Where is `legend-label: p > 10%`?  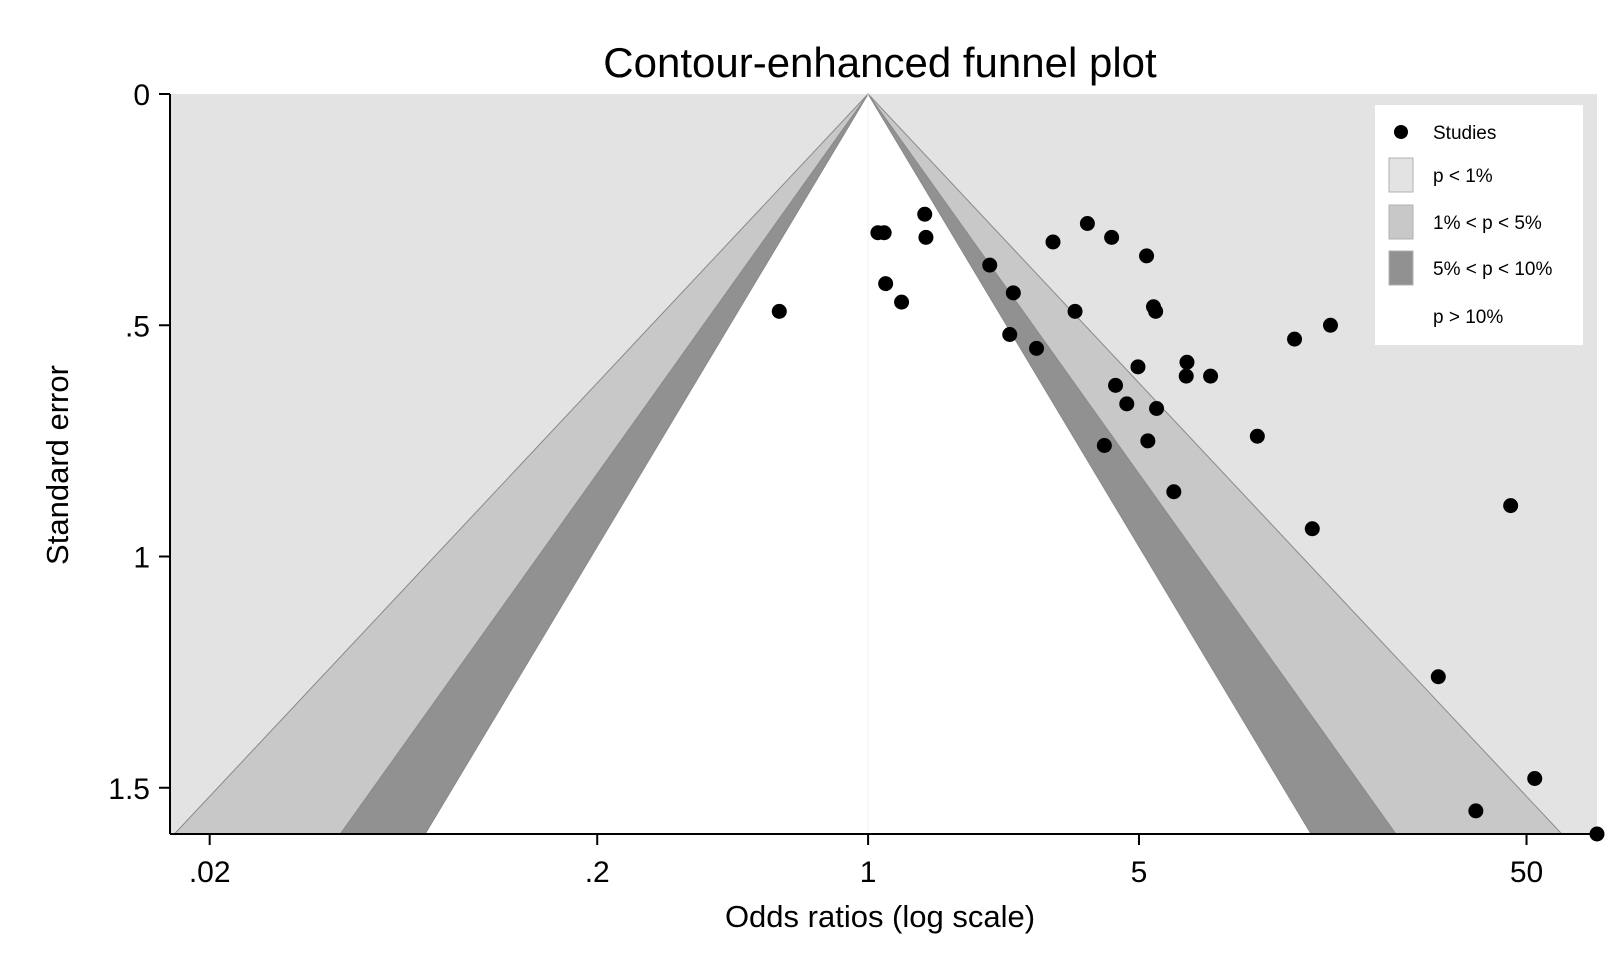 legend-label: p > 10% is located at coordinates (1468, 317).